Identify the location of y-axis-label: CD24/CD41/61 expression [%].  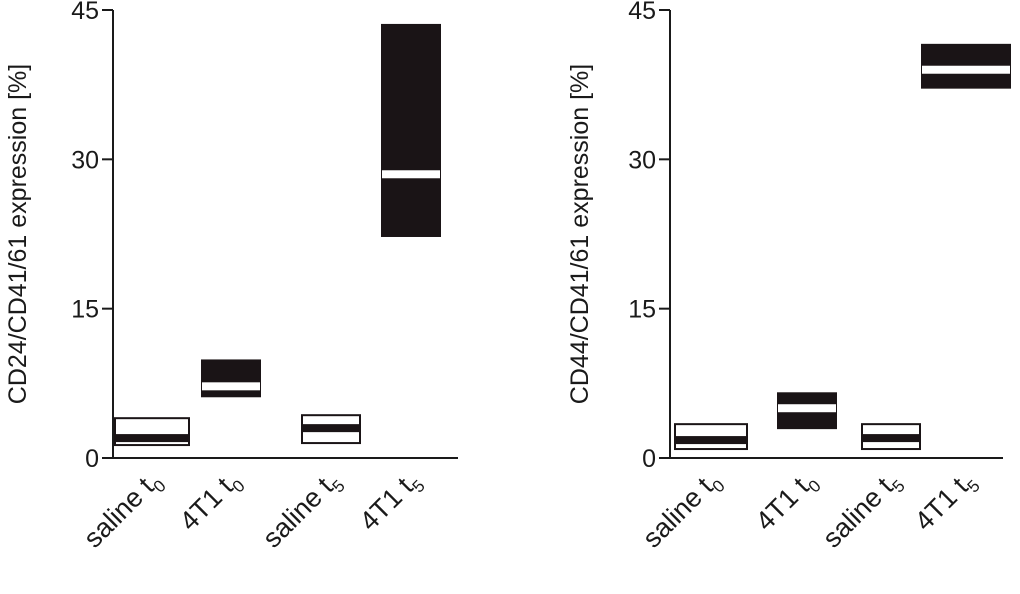
(18, 234).